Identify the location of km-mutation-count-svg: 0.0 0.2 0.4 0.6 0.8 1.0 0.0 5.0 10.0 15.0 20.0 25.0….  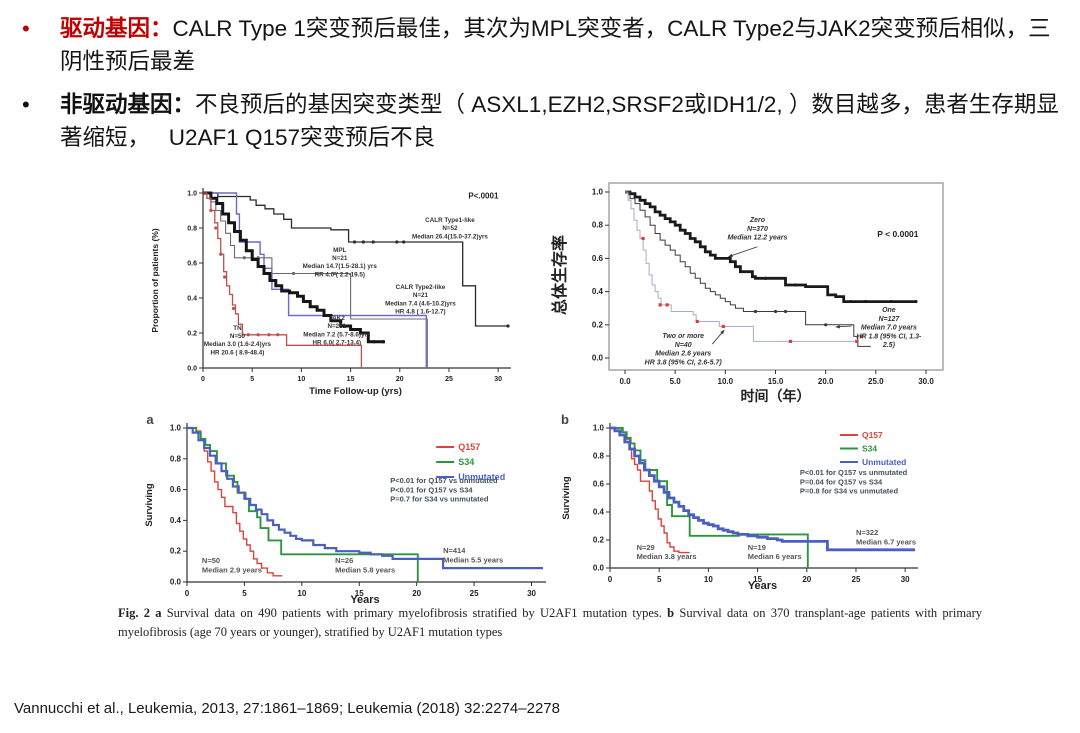
(747, 293).